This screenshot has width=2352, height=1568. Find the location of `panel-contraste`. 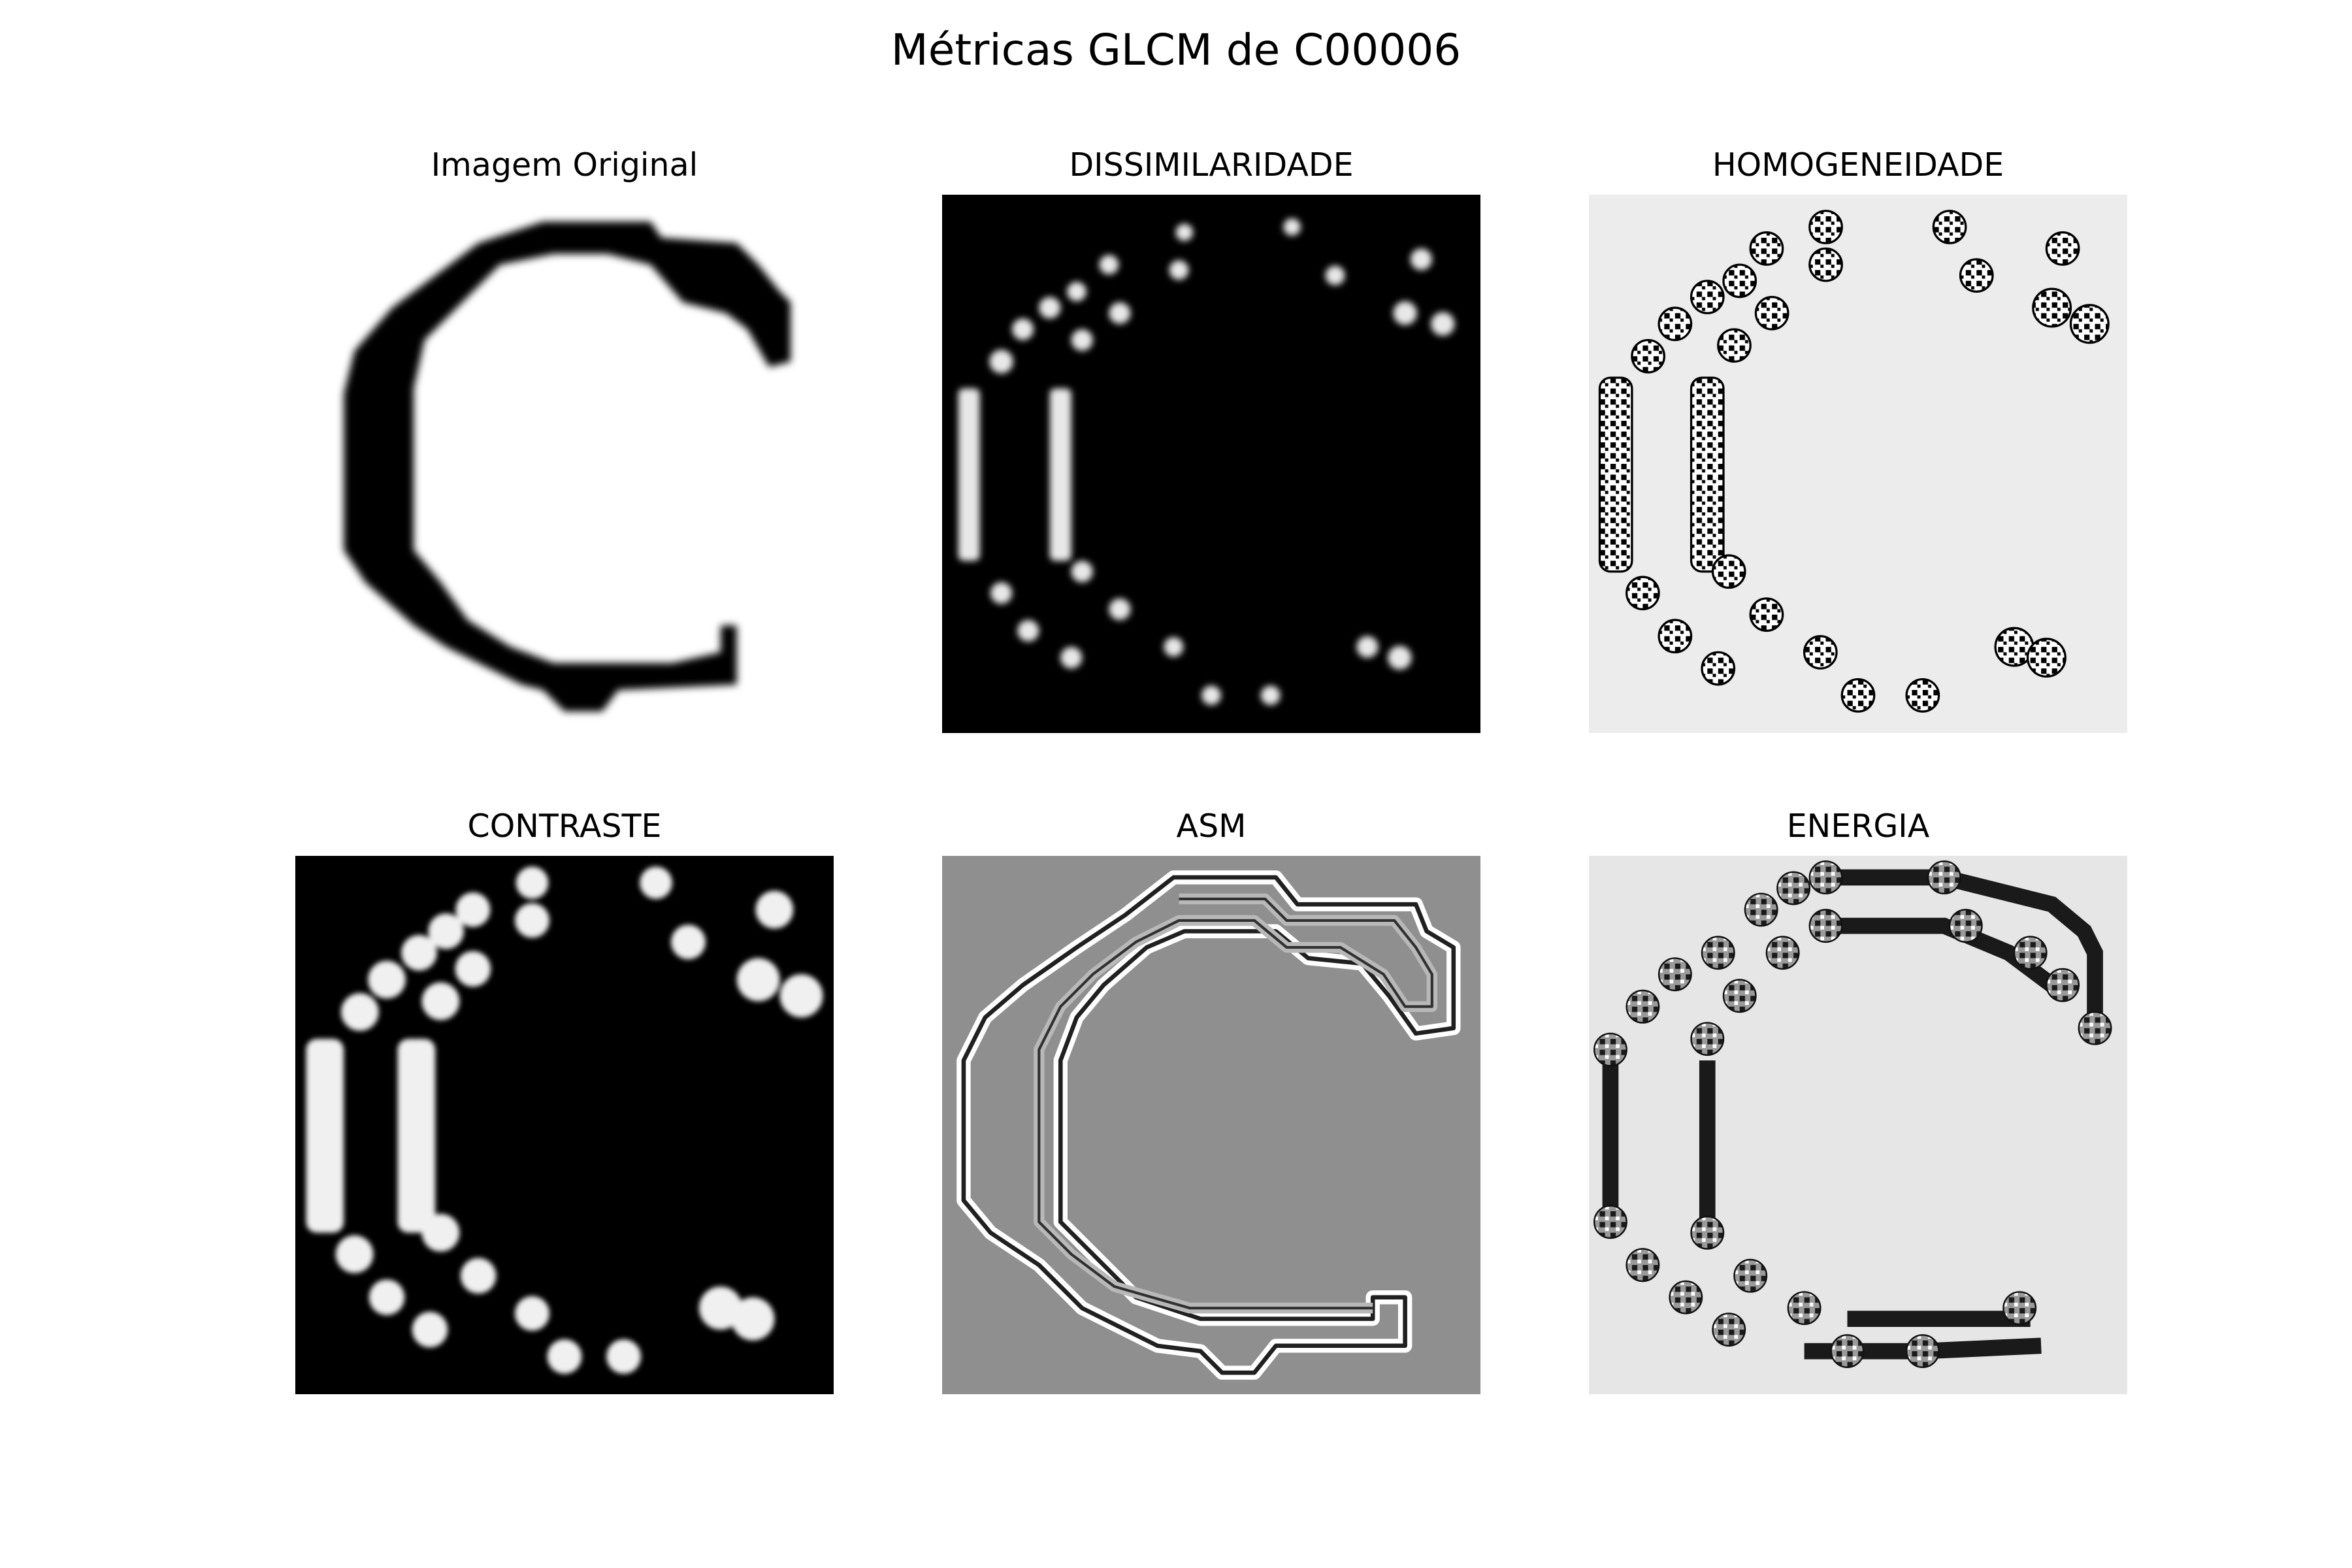

panel-contraste is located at coordinates (564, 1125).